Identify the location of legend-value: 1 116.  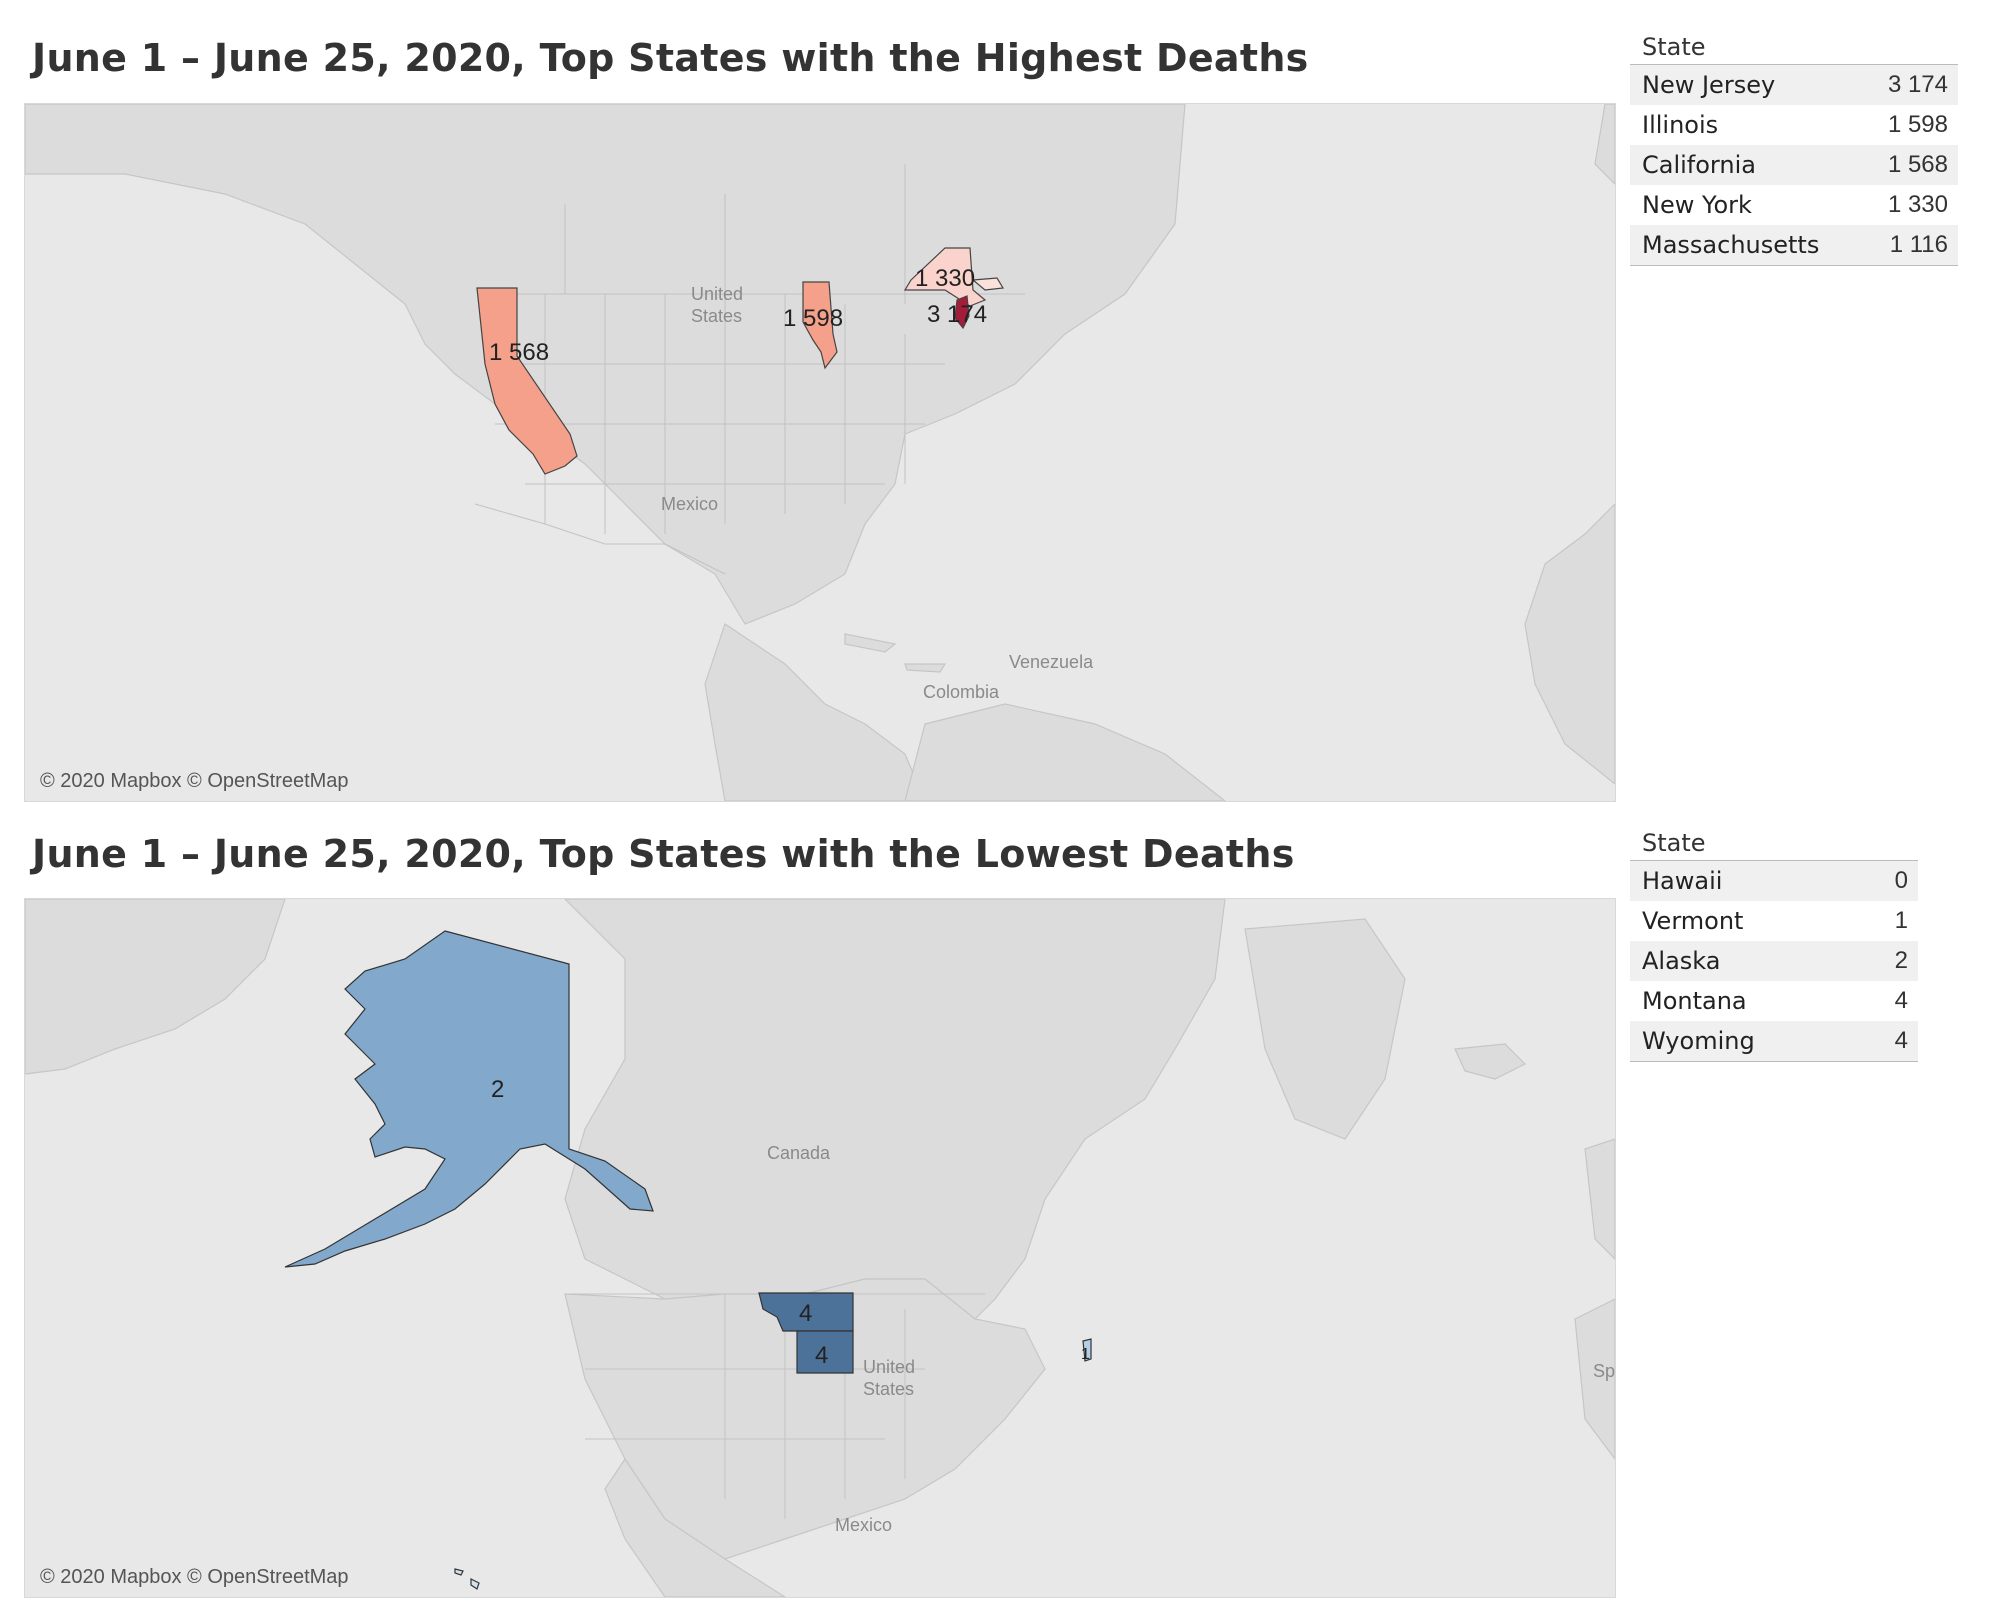
(1918, 244).